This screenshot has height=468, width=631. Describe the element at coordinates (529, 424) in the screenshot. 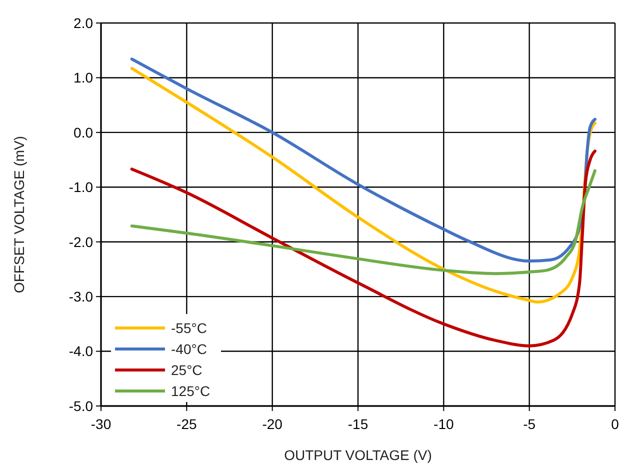

I see `x-tick-label: -5` at that location.